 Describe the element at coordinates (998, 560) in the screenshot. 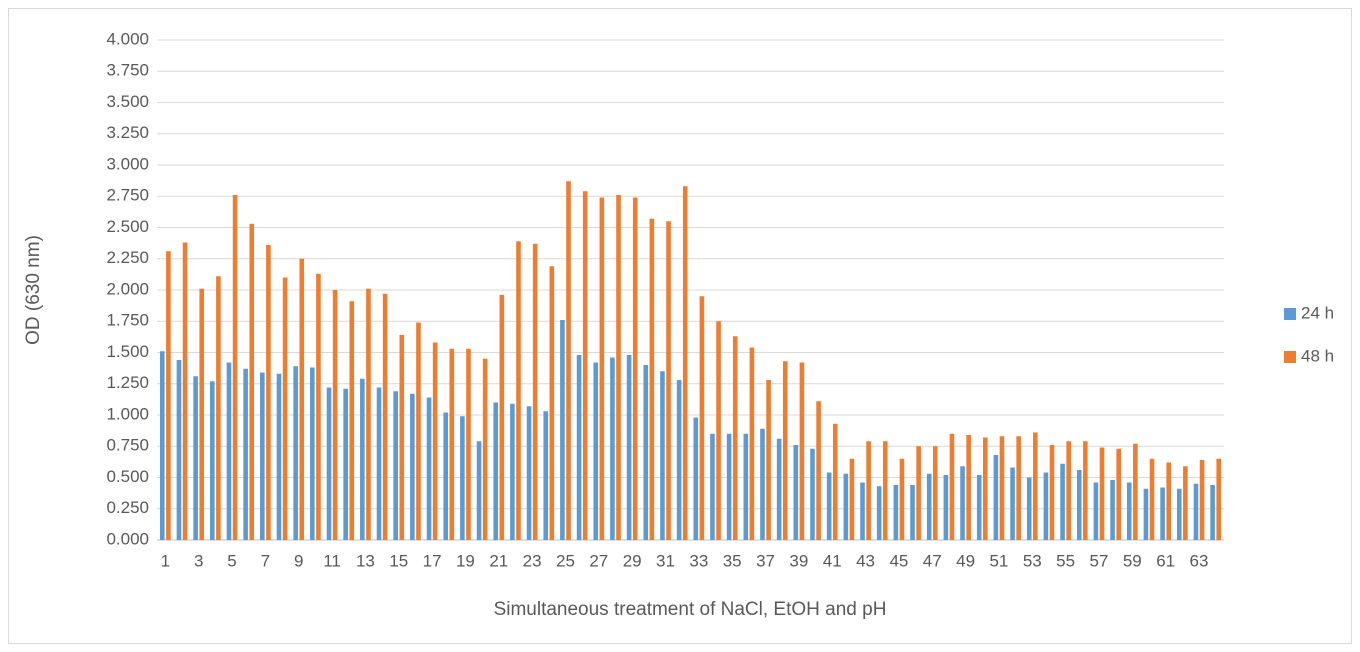

I see `x-tick-label: 51` at that location.